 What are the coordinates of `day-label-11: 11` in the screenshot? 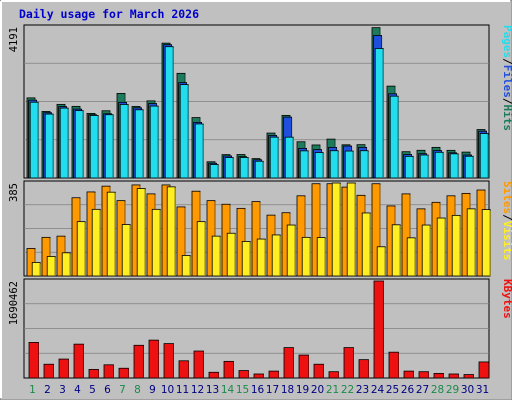 It's located at (182, 390).